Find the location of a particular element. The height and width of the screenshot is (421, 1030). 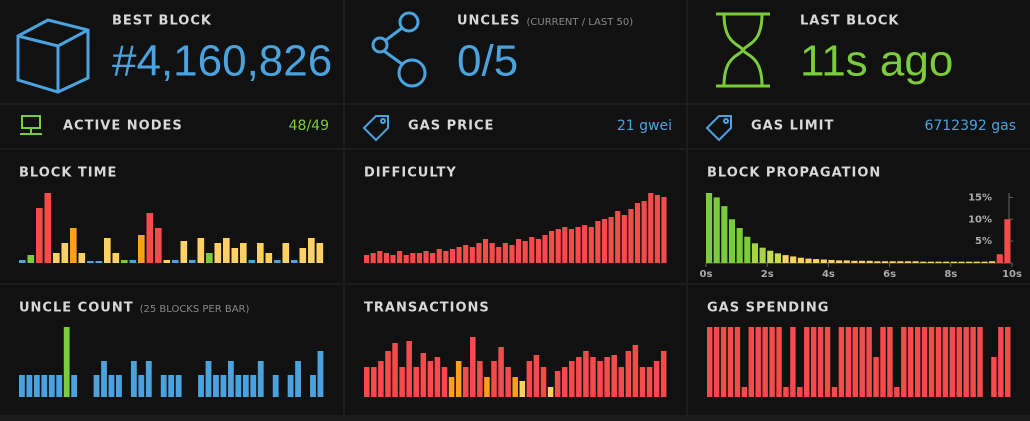

stat-label: GAS LIMIT is located at coordinates (792, 126).